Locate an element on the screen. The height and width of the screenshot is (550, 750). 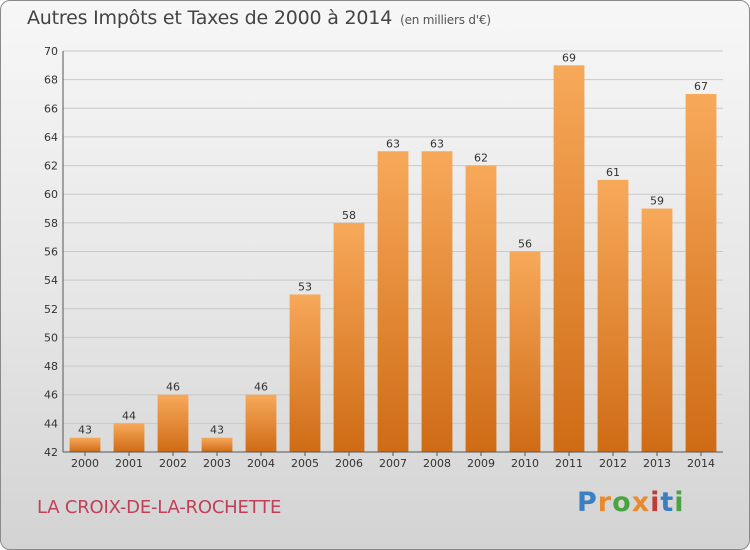
y-tick-label: 44 is located at coordinates (51, 423).